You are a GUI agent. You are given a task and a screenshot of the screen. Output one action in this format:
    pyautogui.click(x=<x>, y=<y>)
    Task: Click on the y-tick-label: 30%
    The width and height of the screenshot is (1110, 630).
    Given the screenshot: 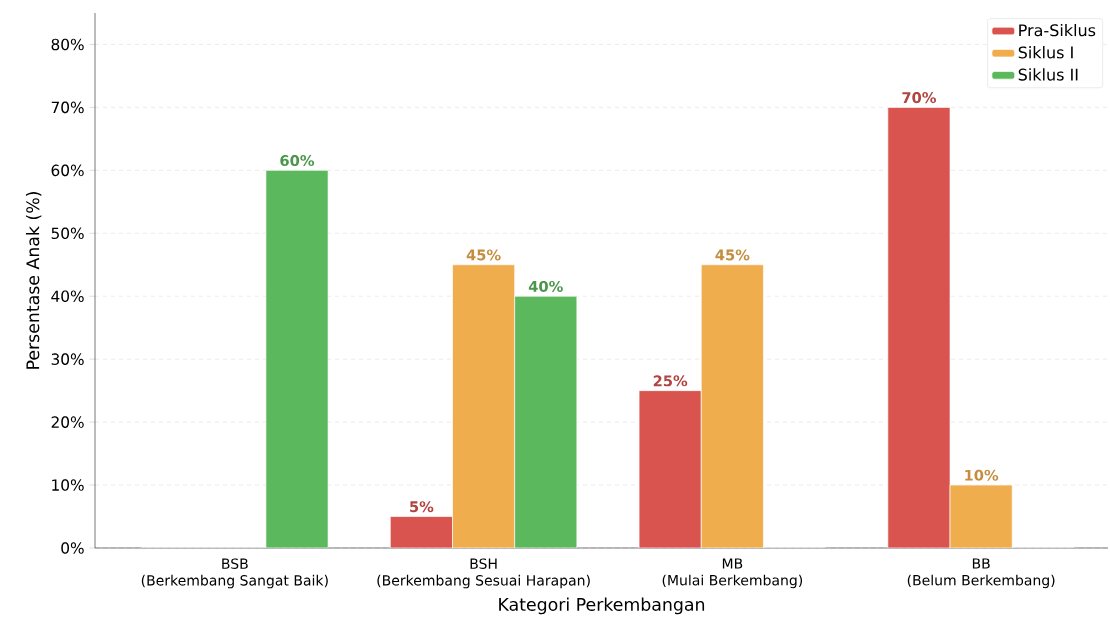 What is the action you would take?
    pyautogui.click(x=67, y=359)
    